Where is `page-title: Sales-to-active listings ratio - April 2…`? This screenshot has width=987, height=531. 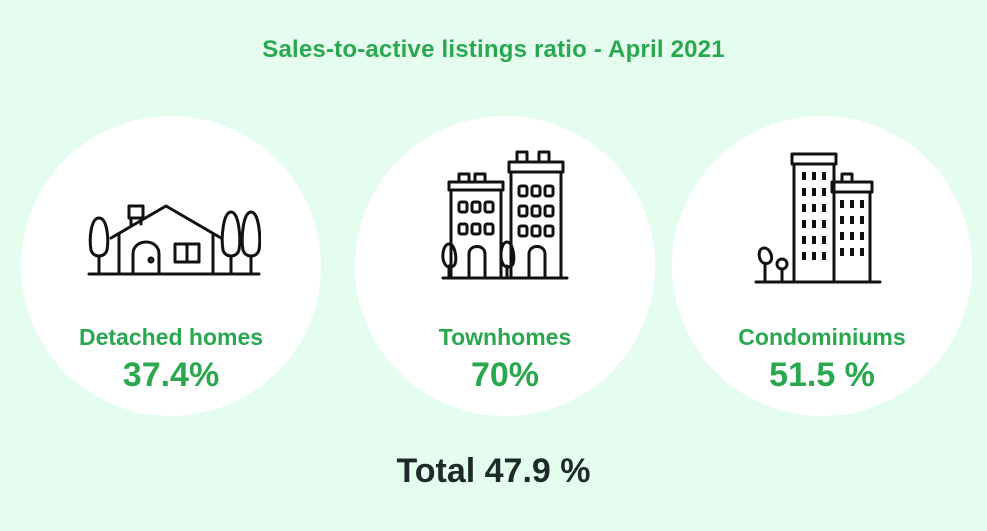
page-title: Sales-to-active listings ratio - April 2… is located at coordinates (493, 49).